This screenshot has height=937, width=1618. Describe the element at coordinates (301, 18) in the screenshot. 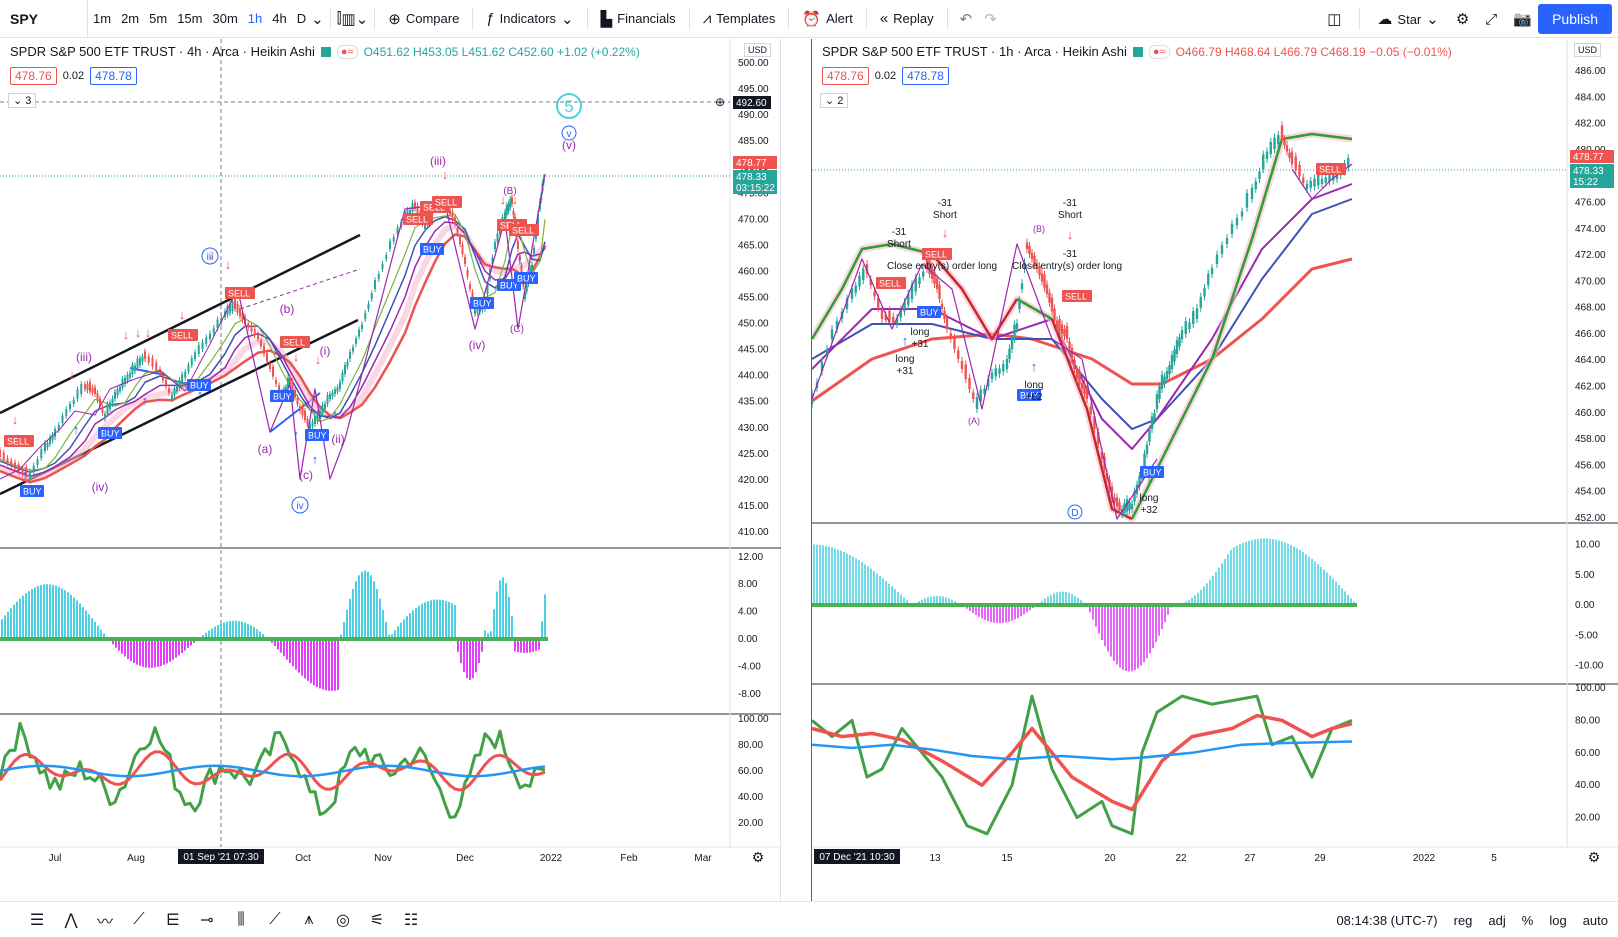

I see `interval-d: D` at that location.